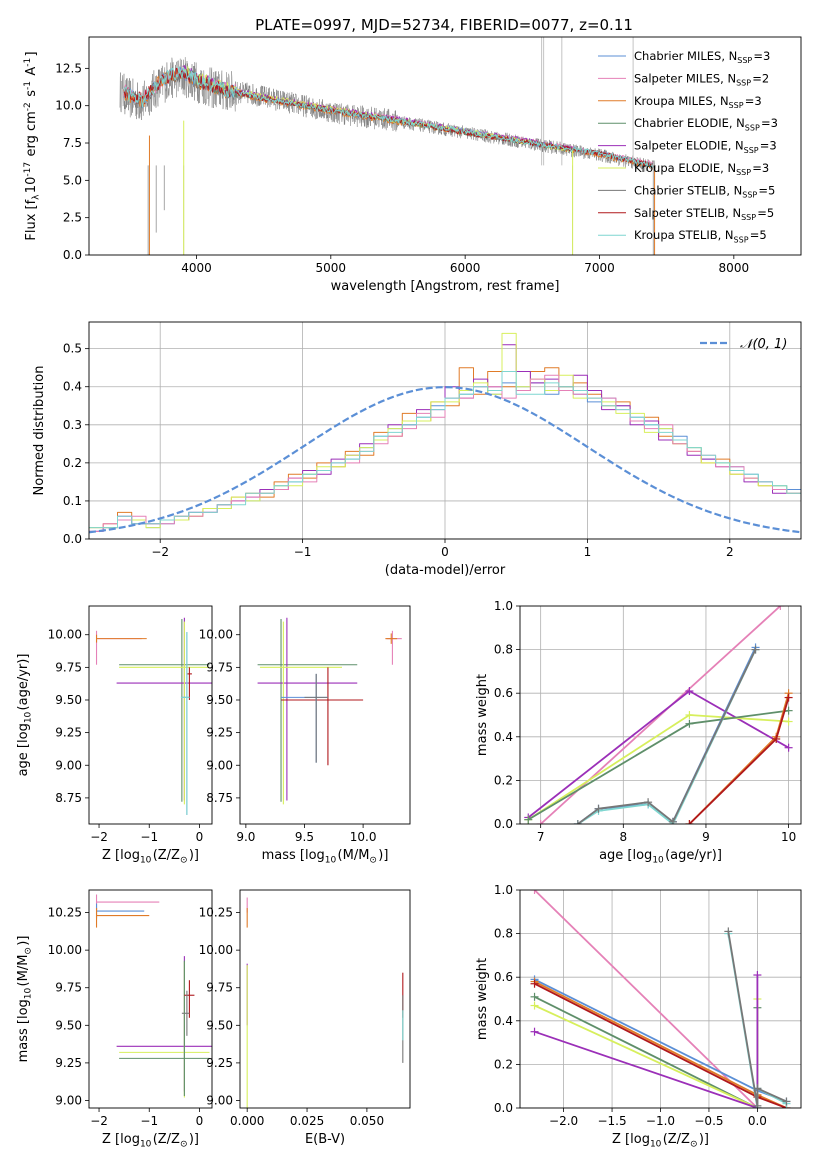 The width and height of the screenshot is (819, 1170). What do you see at coordinates (247, 1121) in the screenshot?
I see `x-tick-label: 0.000` at bounding box center [247, 1121].